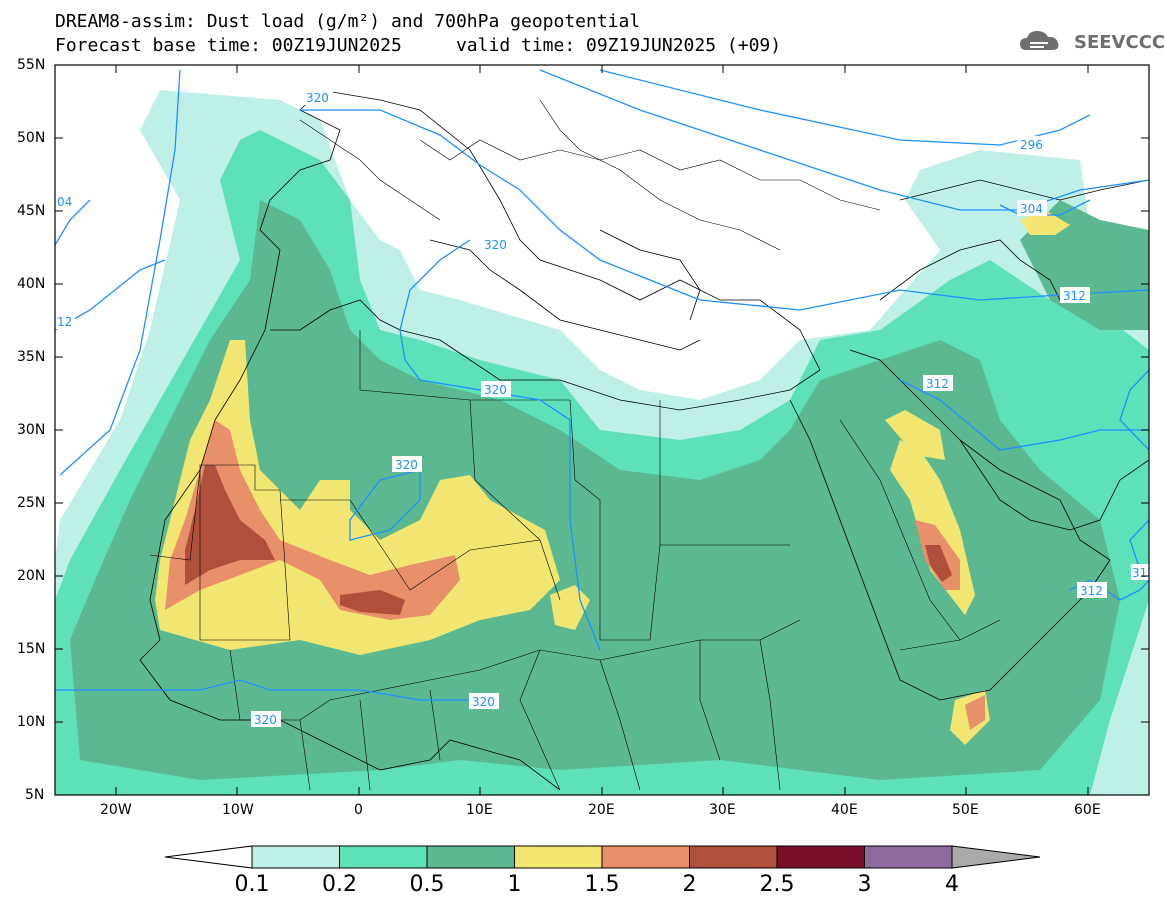  I want to click on lat-label-40n: 40N, so click(31, 284).